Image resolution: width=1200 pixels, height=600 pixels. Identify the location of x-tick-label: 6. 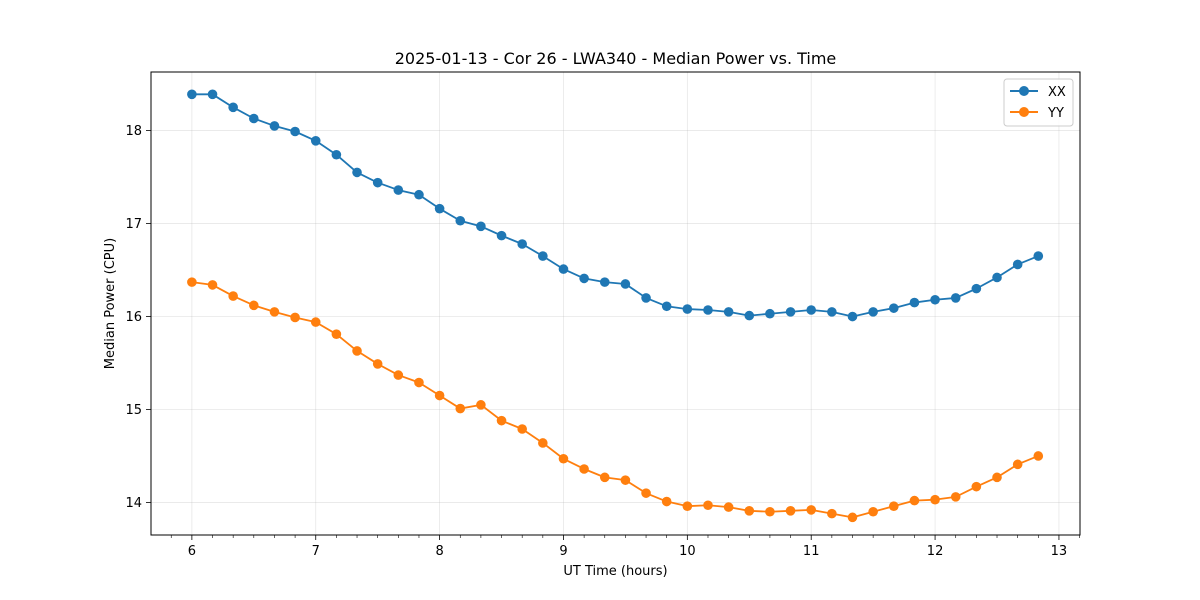
(192, 551).